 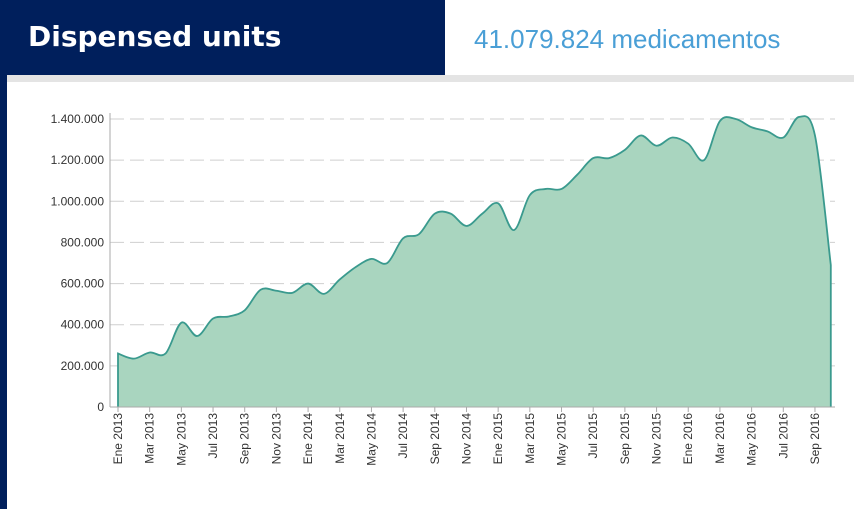 I want to click on x-tick-label: May 2013, so click(x=181, y=439).